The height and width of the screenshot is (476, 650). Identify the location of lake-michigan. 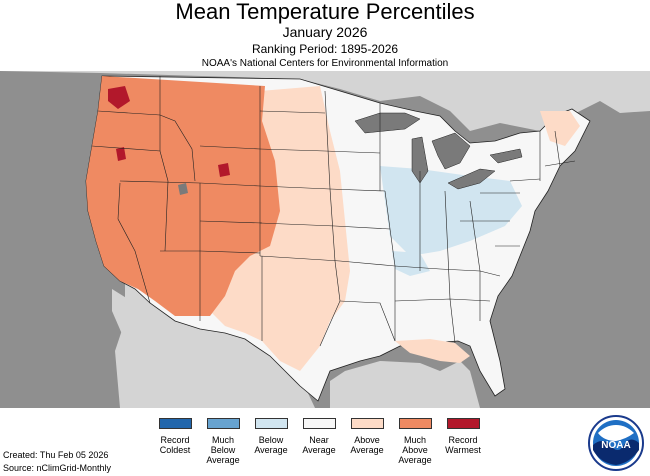
(420, 160).